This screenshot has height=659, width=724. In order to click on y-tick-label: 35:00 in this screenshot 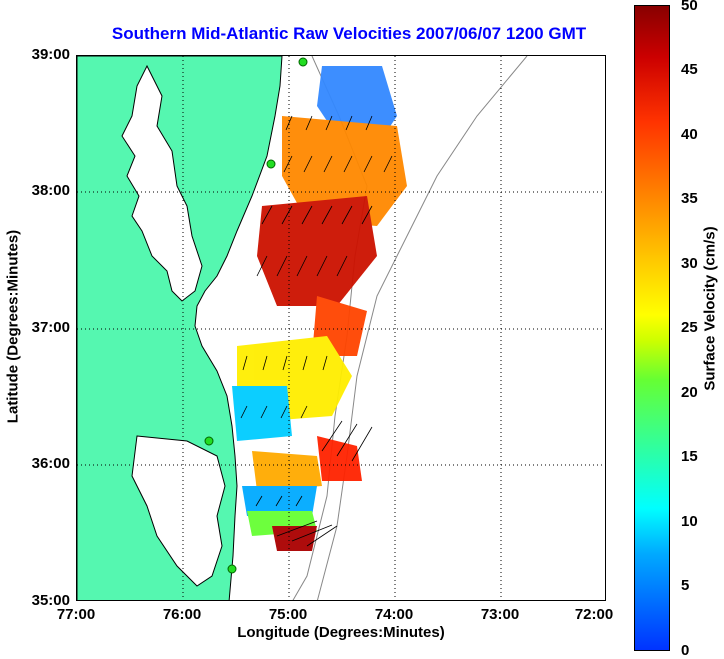, I will do `click(50, 600)`.